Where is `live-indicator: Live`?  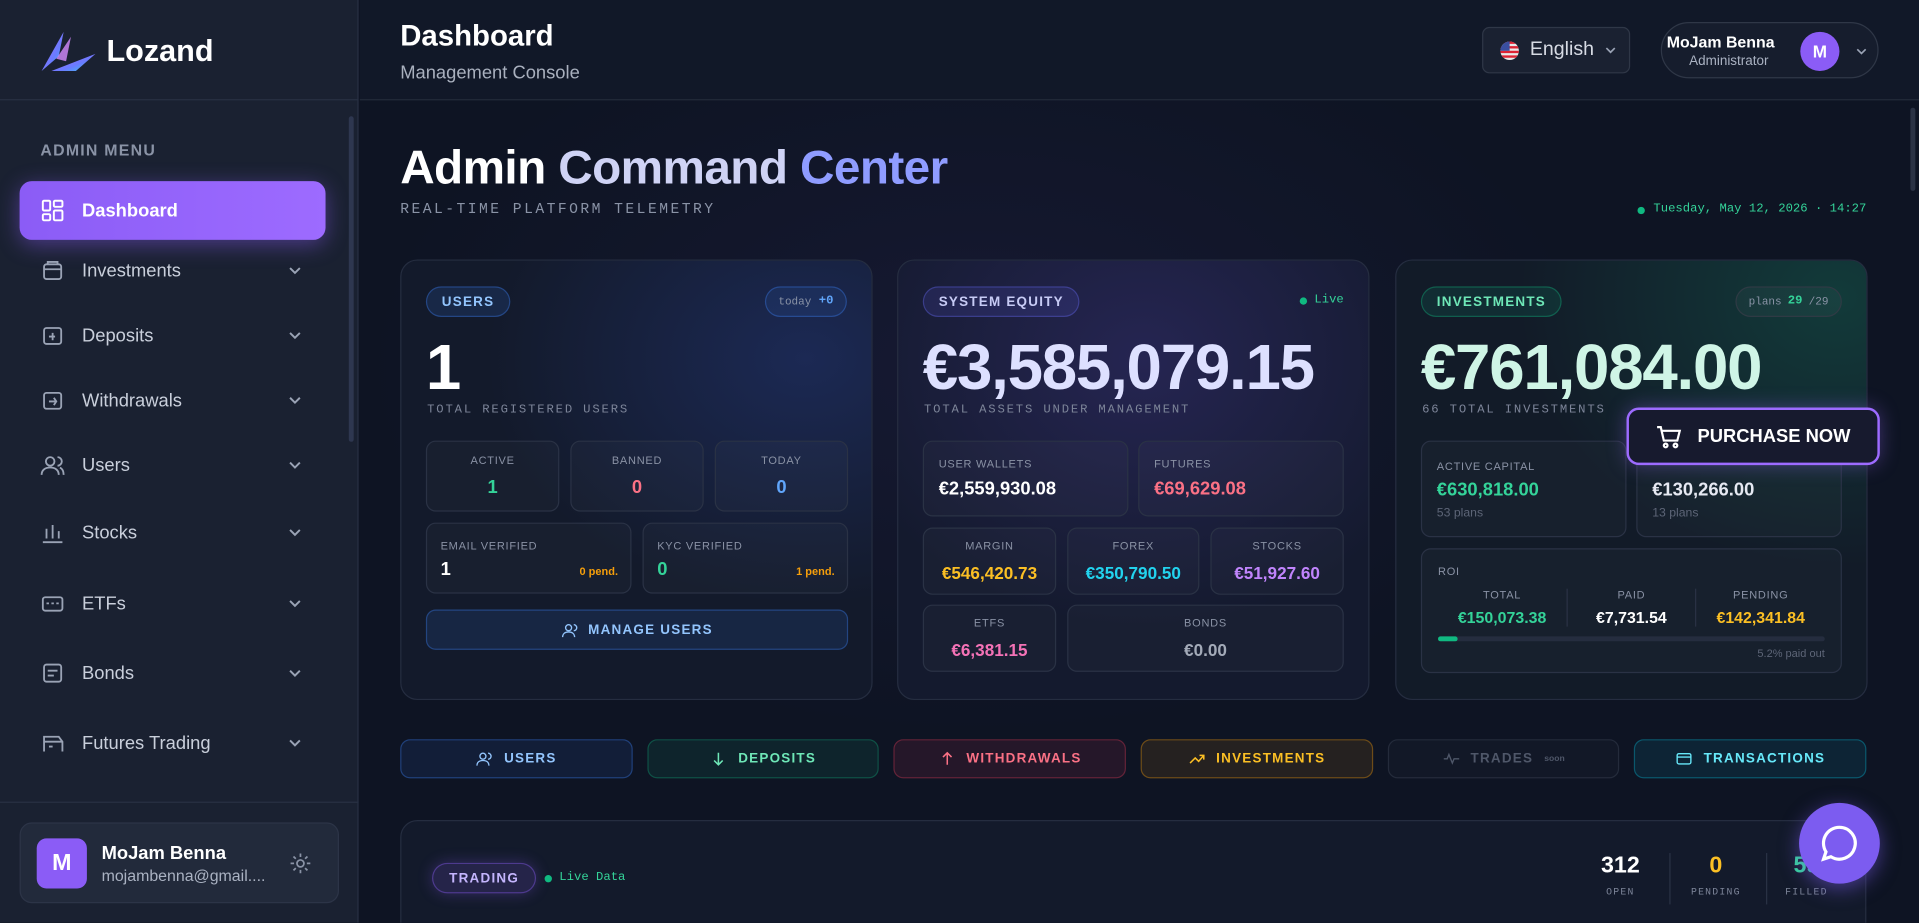
live-indicator: Live is located at coordinates (1321, 300).